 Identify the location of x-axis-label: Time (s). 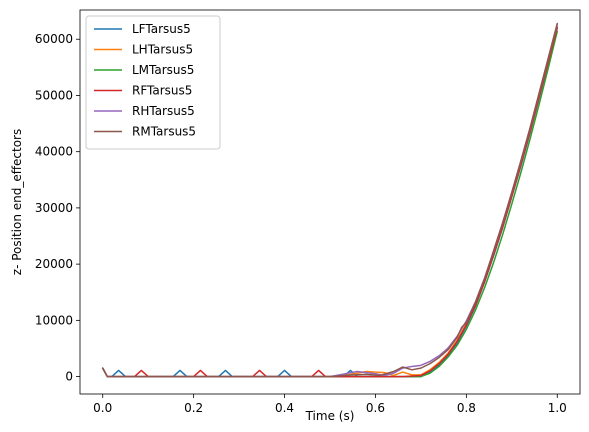
(330, 416).